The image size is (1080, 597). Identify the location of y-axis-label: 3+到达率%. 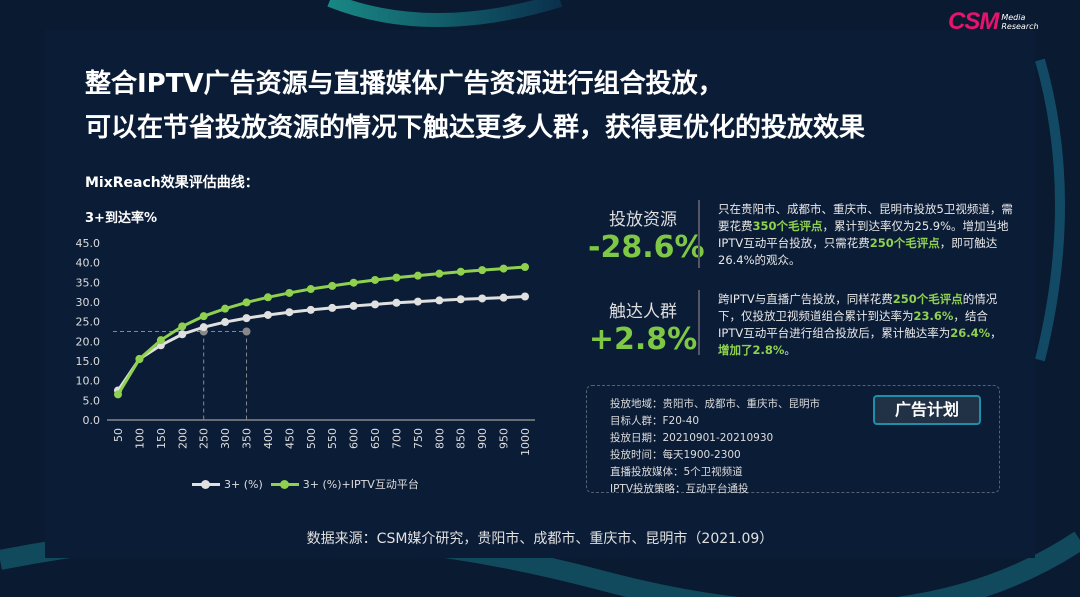
(121, 218).